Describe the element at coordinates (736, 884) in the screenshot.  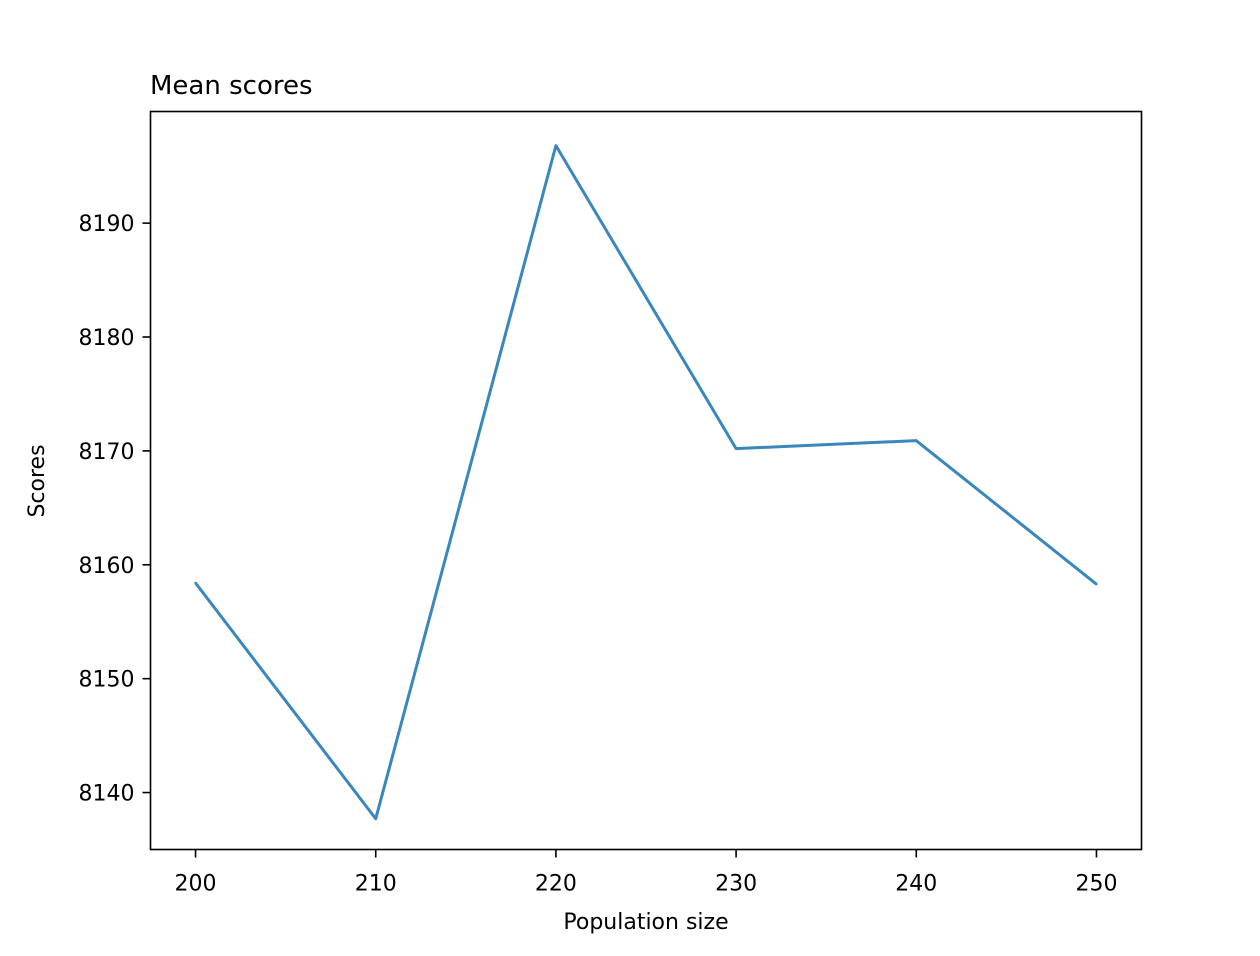
I see `x-tick-label: 230` at that location.